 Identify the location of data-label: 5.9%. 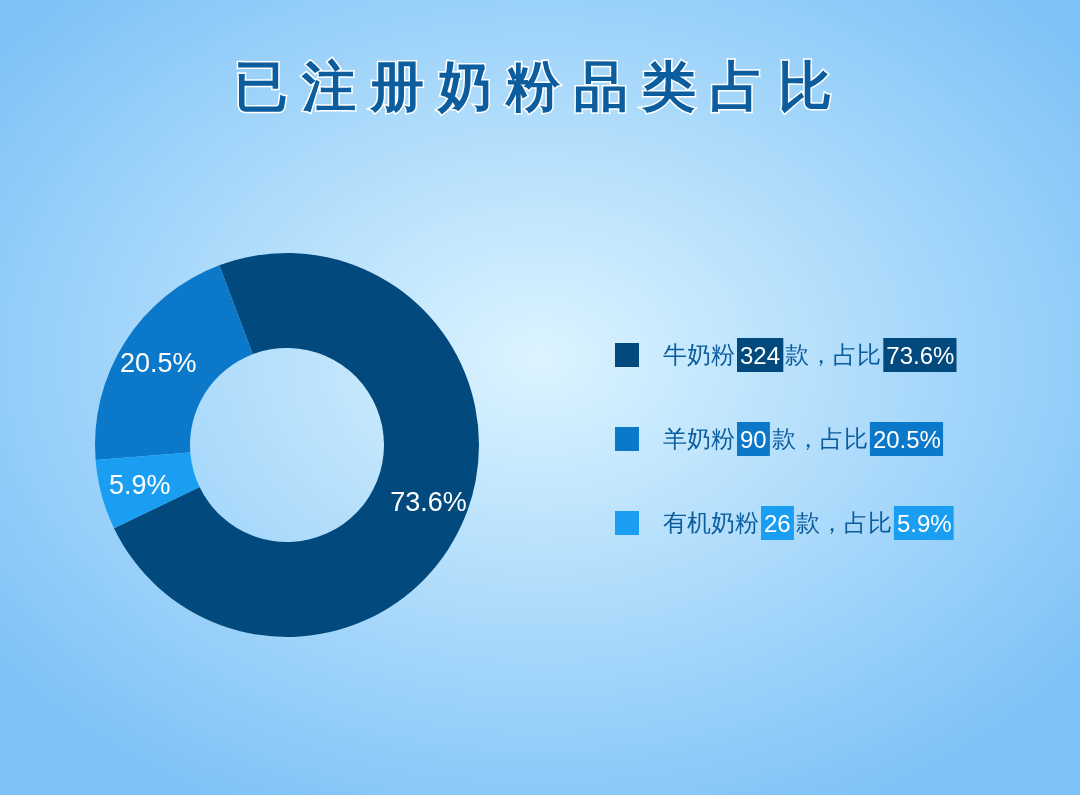
(139, 484).